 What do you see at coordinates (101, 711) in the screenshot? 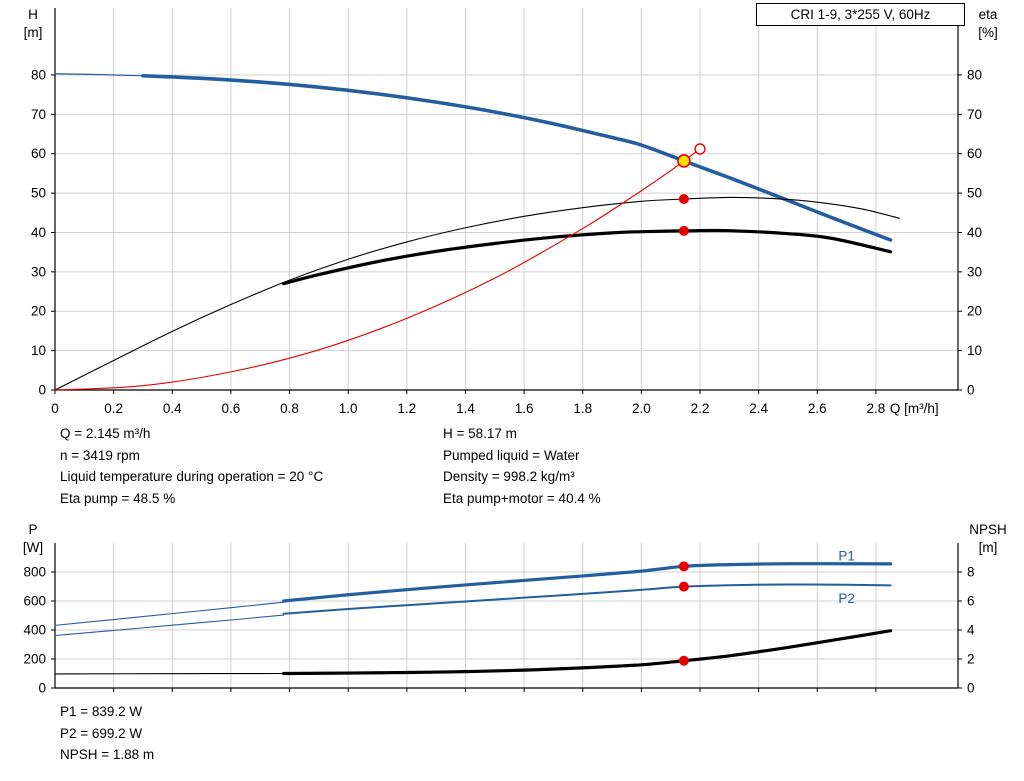
I see `p1-line: P1 = 839.2 W` at bounding box center [101, 711].